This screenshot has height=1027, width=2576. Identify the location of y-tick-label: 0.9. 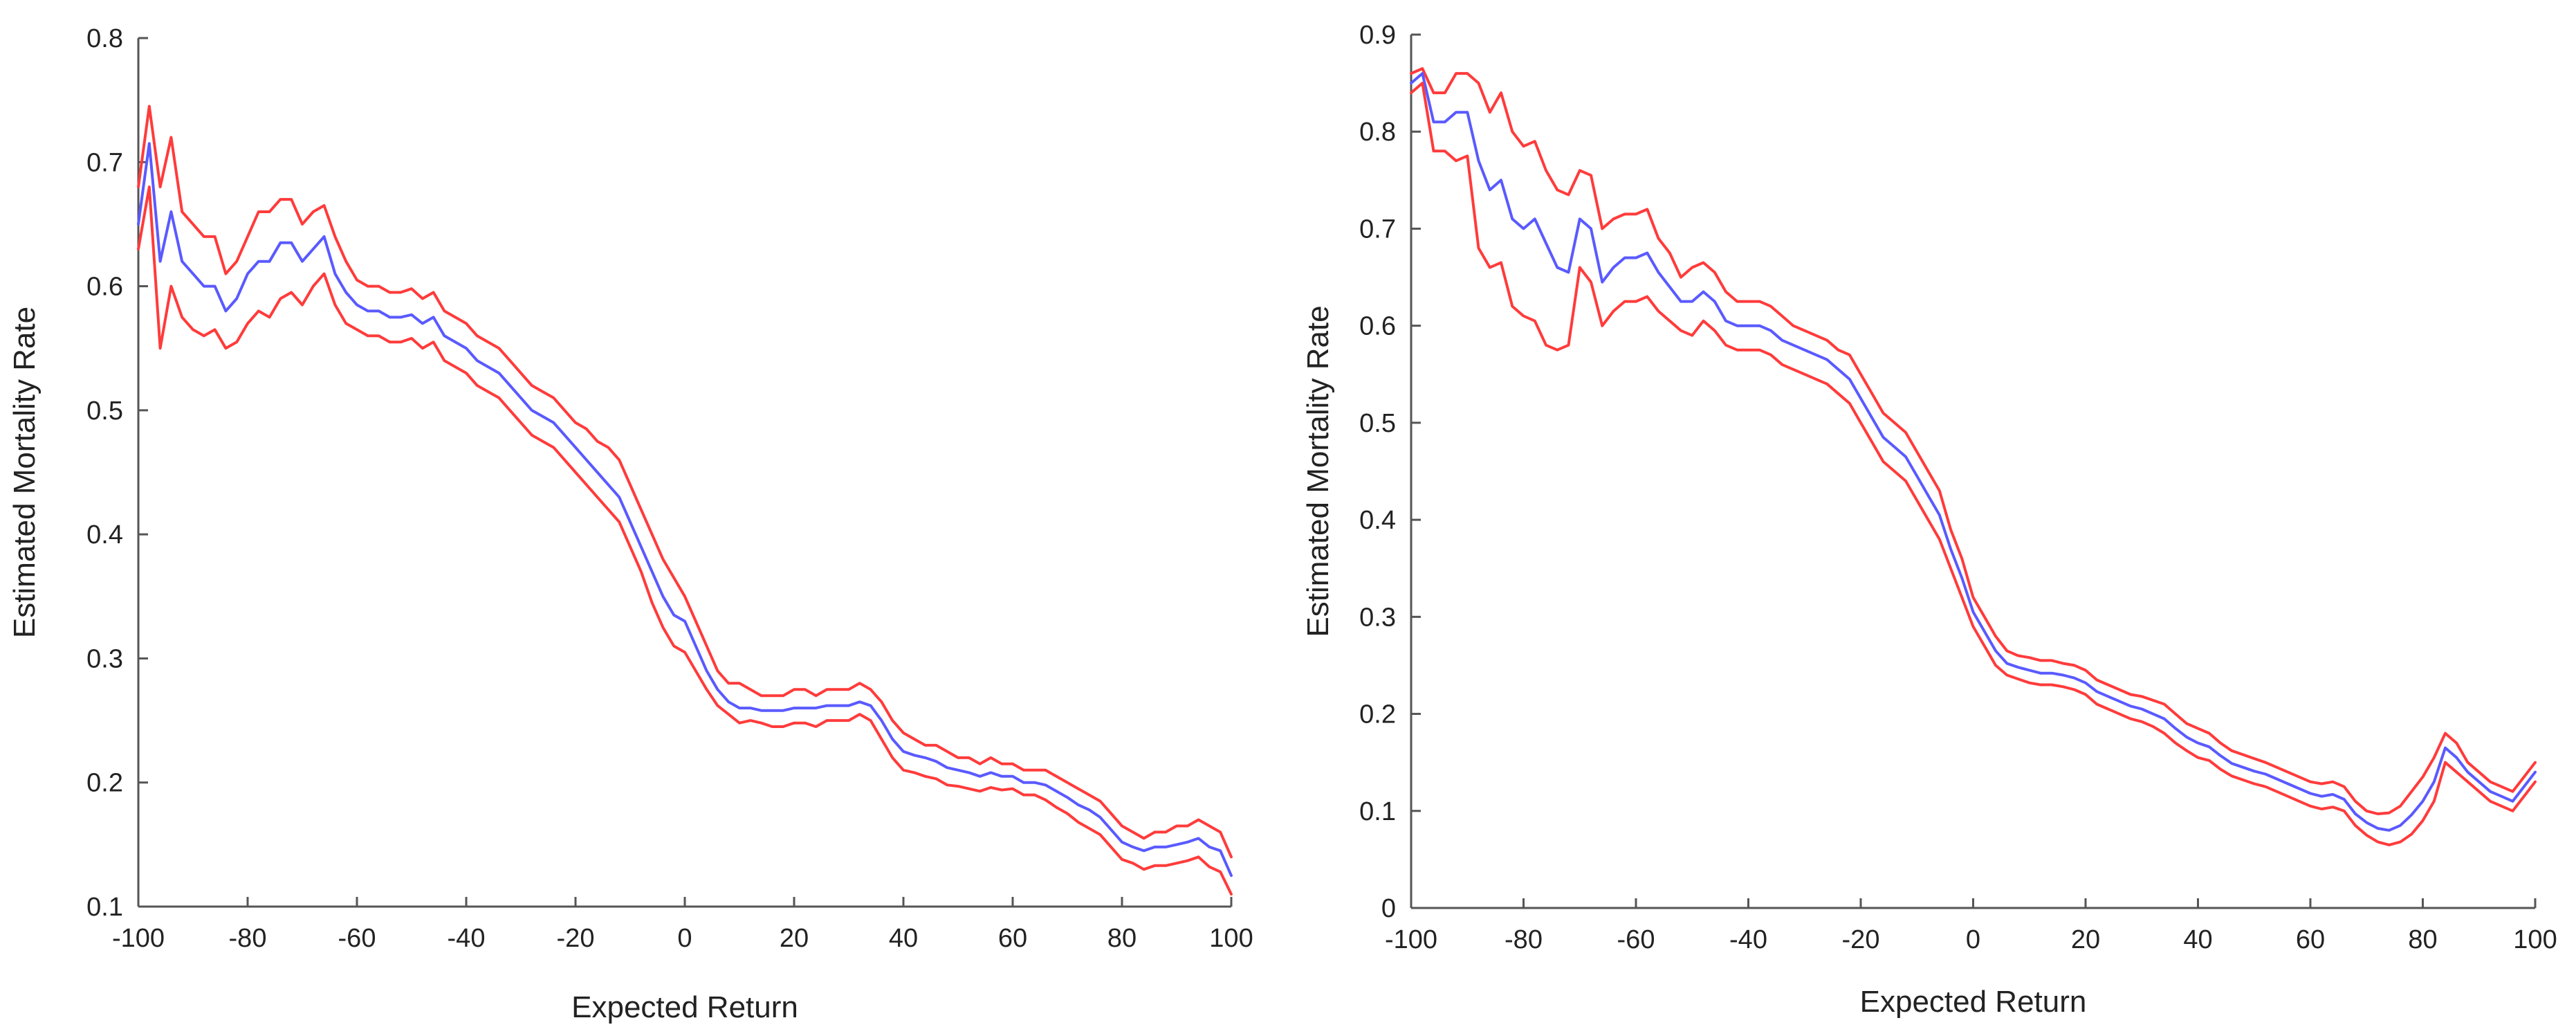
(1377, 35).